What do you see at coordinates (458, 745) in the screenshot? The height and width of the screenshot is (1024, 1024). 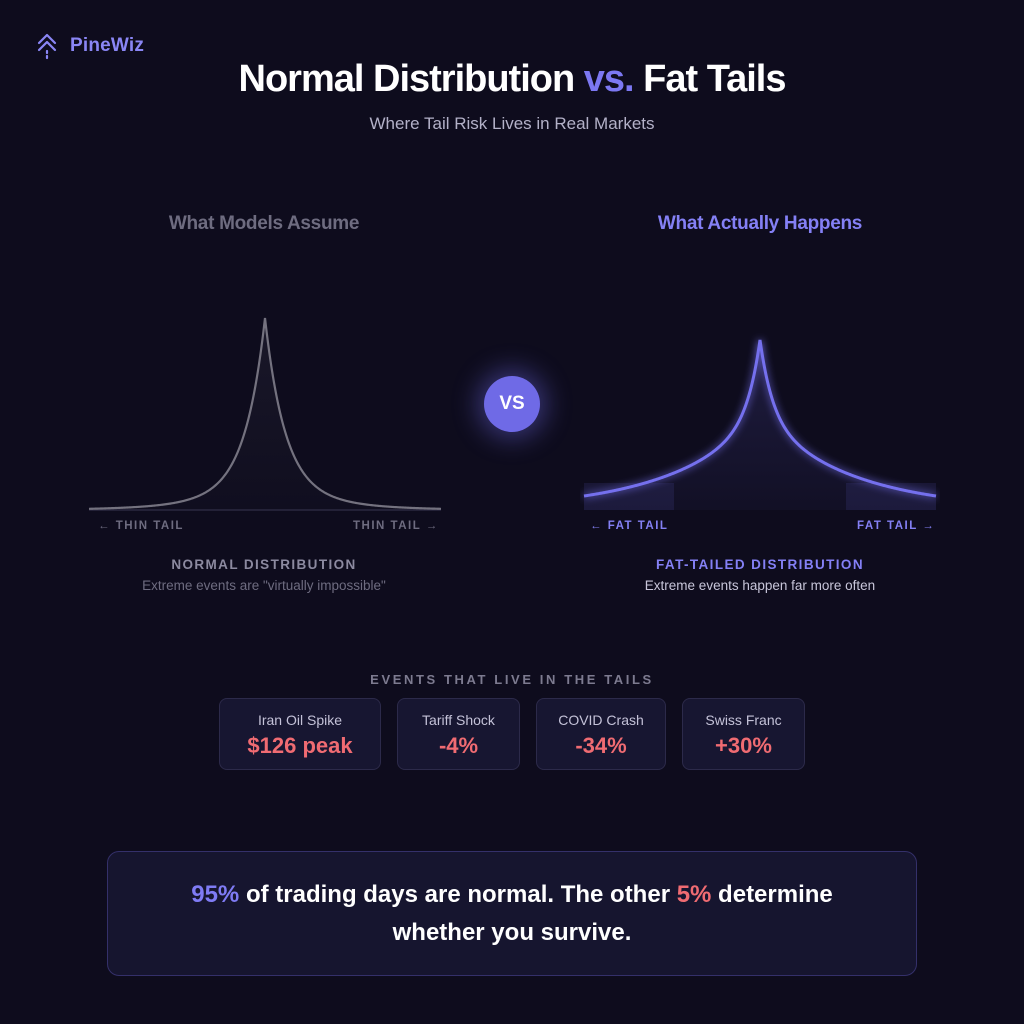 I see `event-value: -4%` at bounding box center [458, 745].